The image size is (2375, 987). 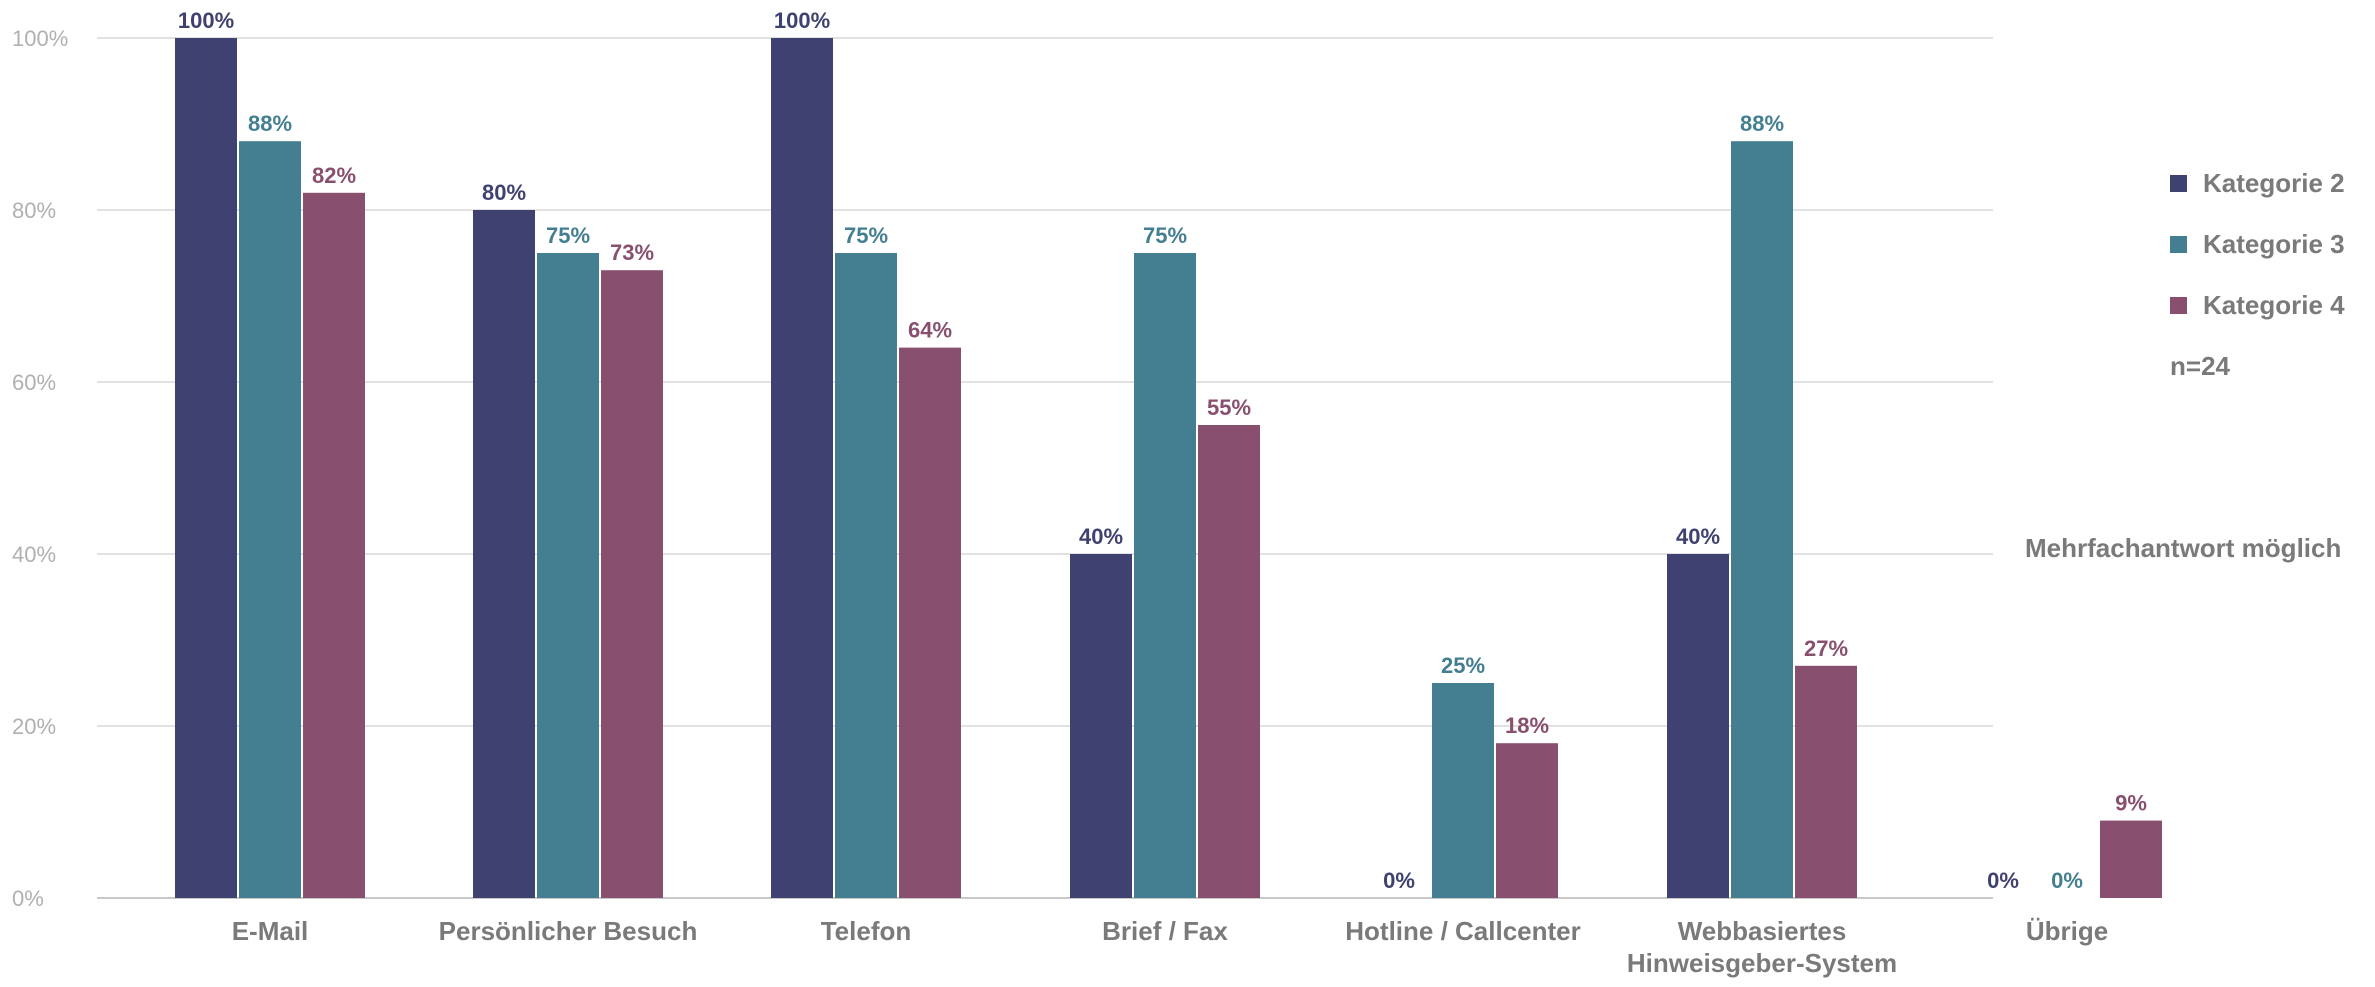 What do you see at coordinates (1229, 407) in the screenshot?
I see `data-label: 55%` at bounding box center [1229, 407].